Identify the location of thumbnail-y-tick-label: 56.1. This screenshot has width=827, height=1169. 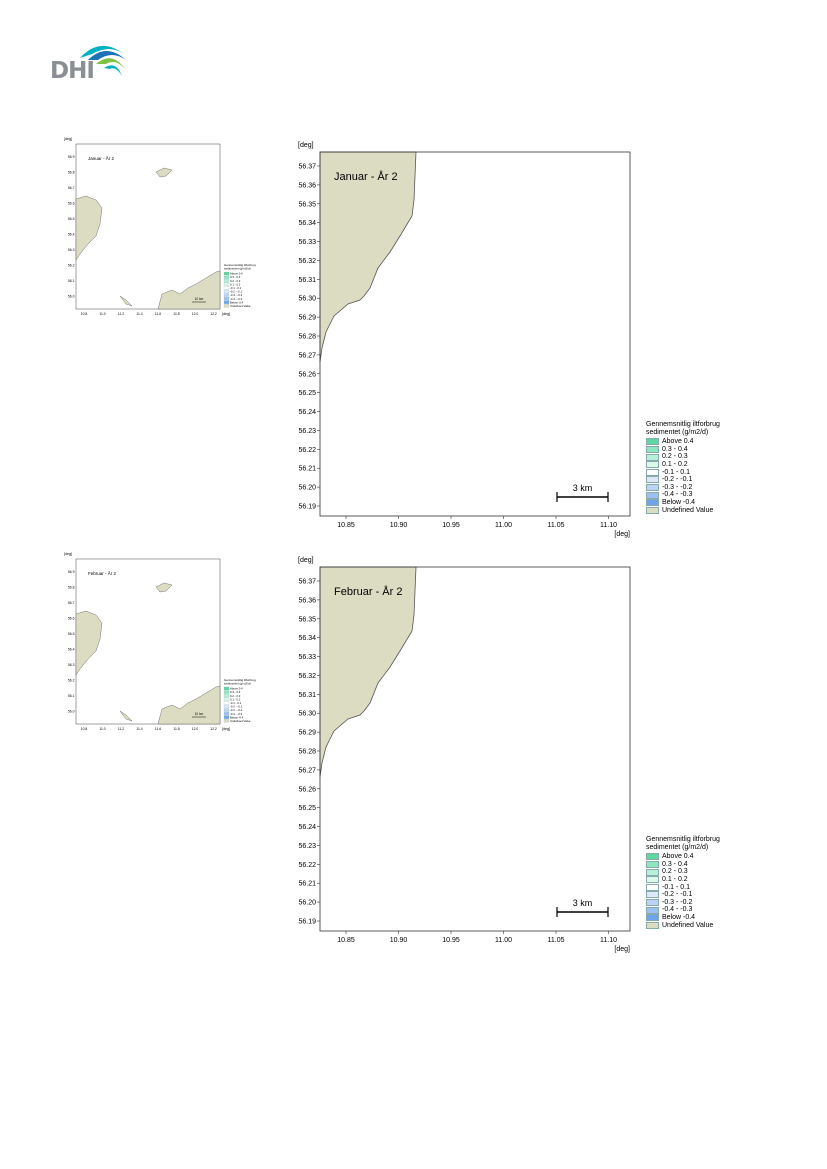
(71, 696).